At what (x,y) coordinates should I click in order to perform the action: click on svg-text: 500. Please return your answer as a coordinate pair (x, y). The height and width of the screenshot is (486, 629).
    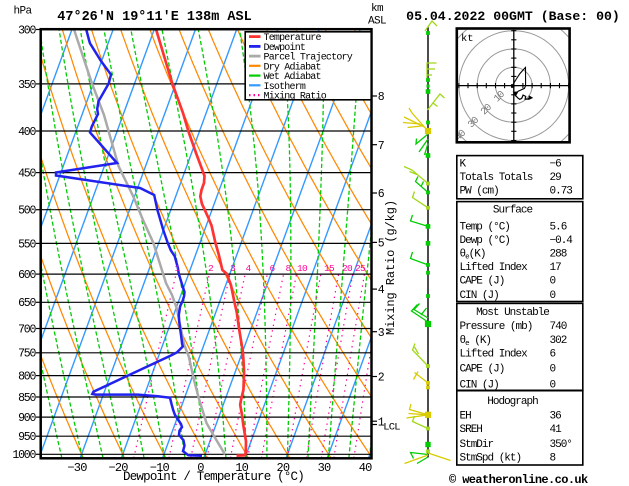
    Looking at the image, I should click on (27, 211).